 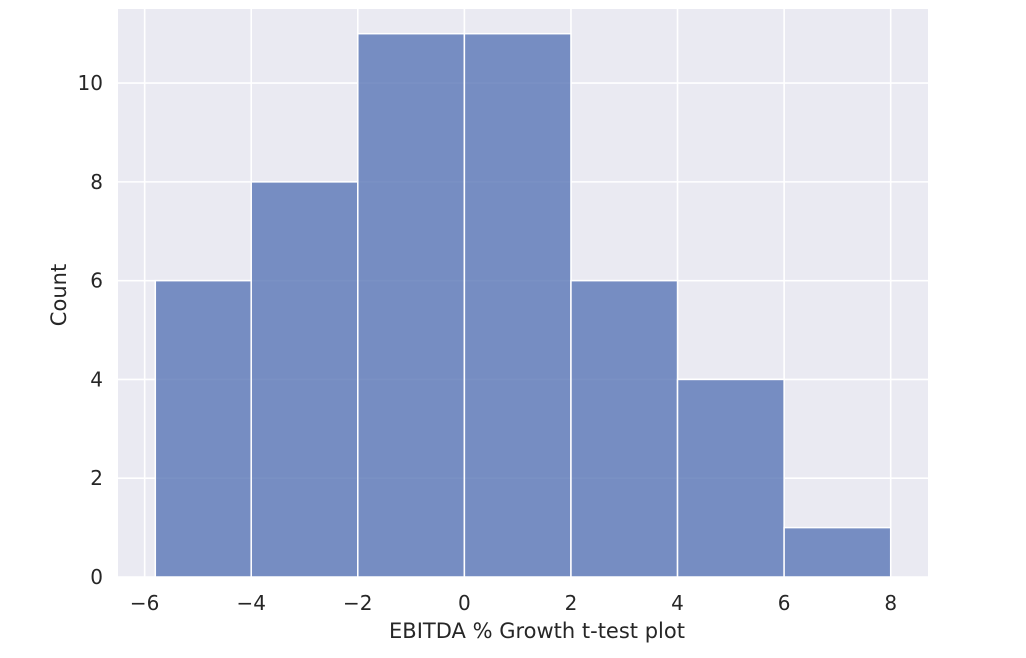 What do you see at coordinates (464, 603) in the screenshot?
I see `x-tick-label: 0` at bounding box center [464, 603].